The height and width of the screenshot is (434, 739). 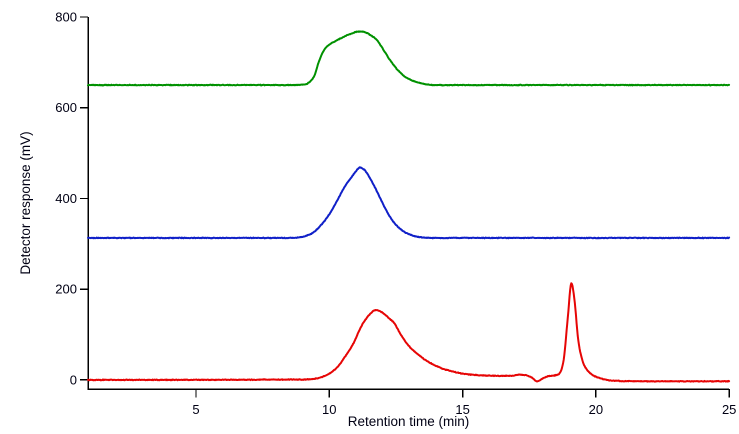 What do you see at coordinates (596, 409) in the screenshot?
I see `x-tick-label: 20` at bounding box center [596, 409].